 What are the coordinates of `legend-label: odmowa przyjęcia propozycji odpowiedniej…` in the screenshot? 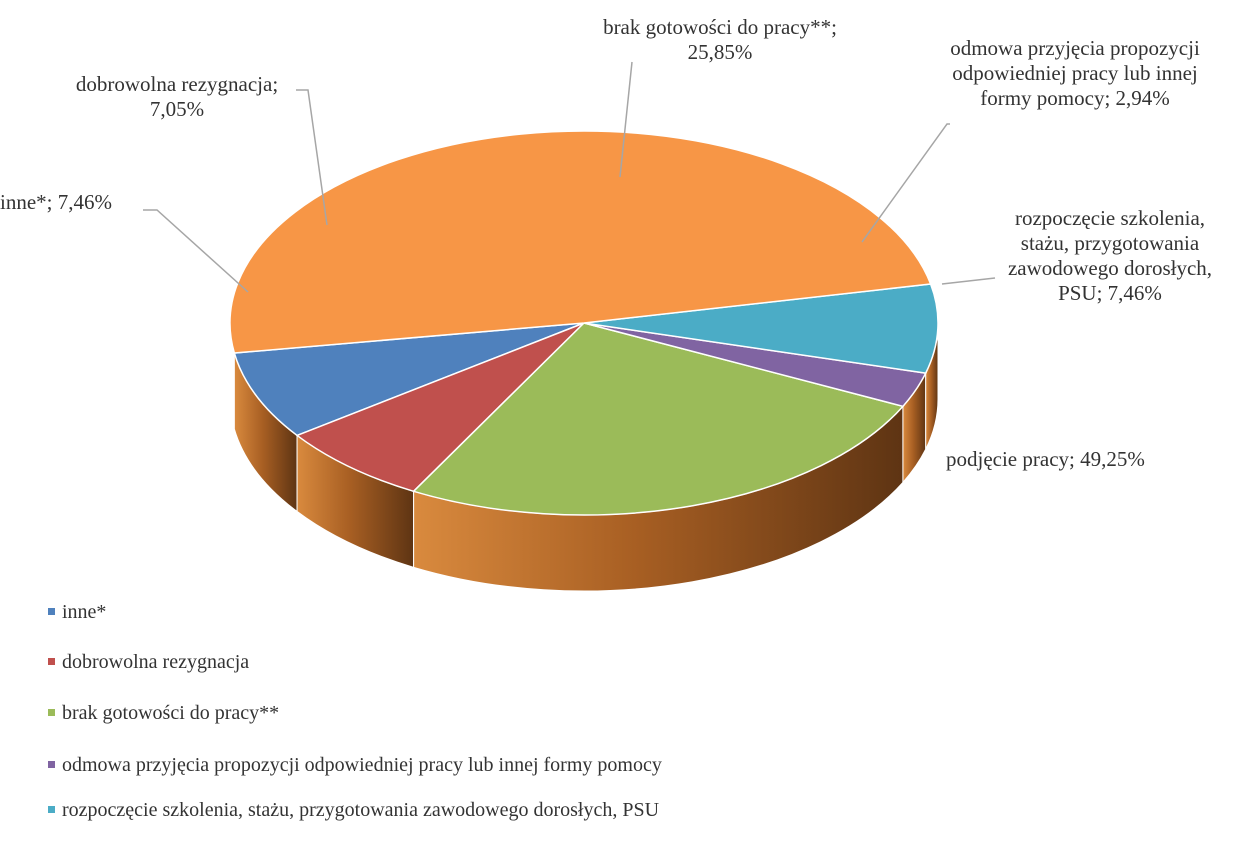 It's located at (362, 765).